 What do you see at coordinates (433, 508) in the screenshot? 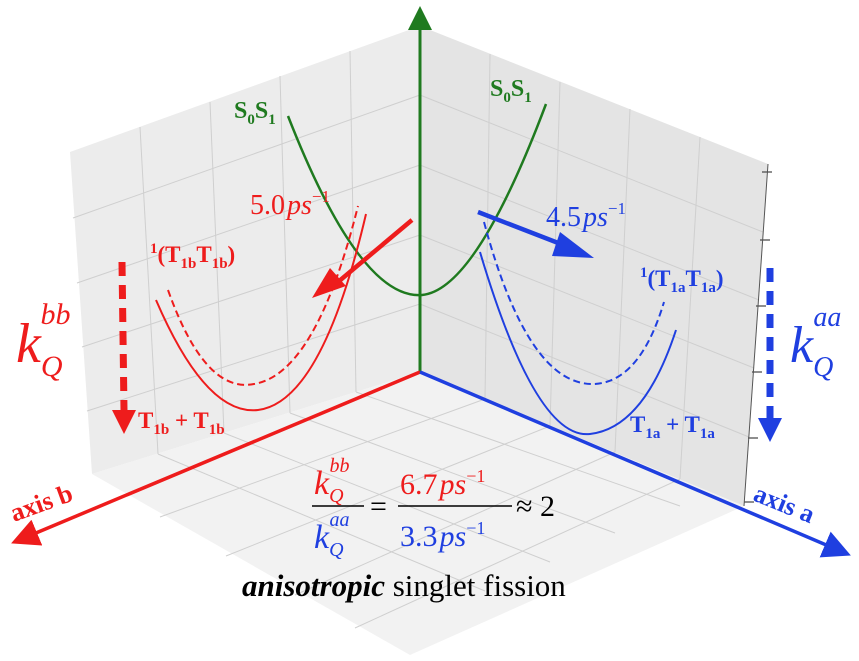
I see `ratio-equation: kQbb kQaa = 6.7ps−1 3.3ps−1 ≈ 2` at bounding box center [433, 508].